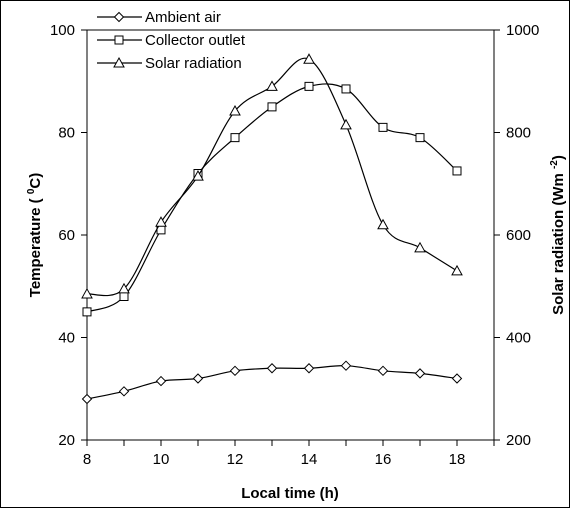  Describe the element at coordinates (62, 30) in the screenshot. I see `left-y-tick-label: 100` at that location.